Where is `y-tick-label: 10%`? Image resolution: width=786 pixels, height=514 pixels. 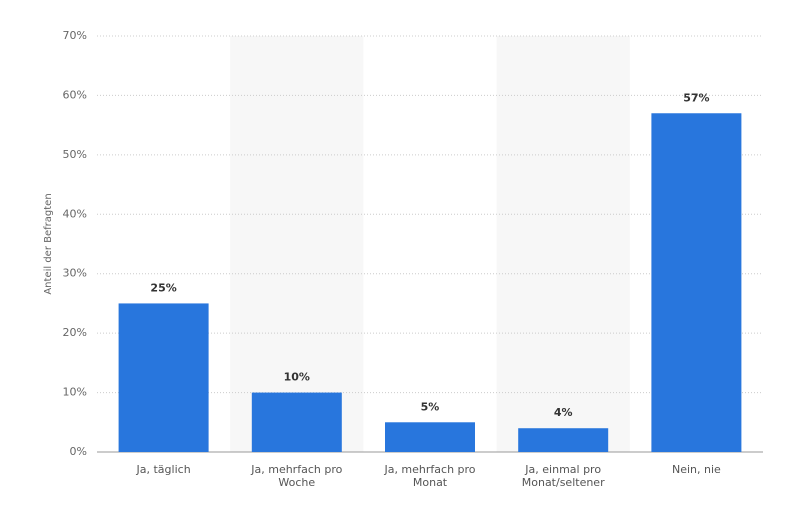
y-tick-label: 10% is located at coordinates (75, 392).